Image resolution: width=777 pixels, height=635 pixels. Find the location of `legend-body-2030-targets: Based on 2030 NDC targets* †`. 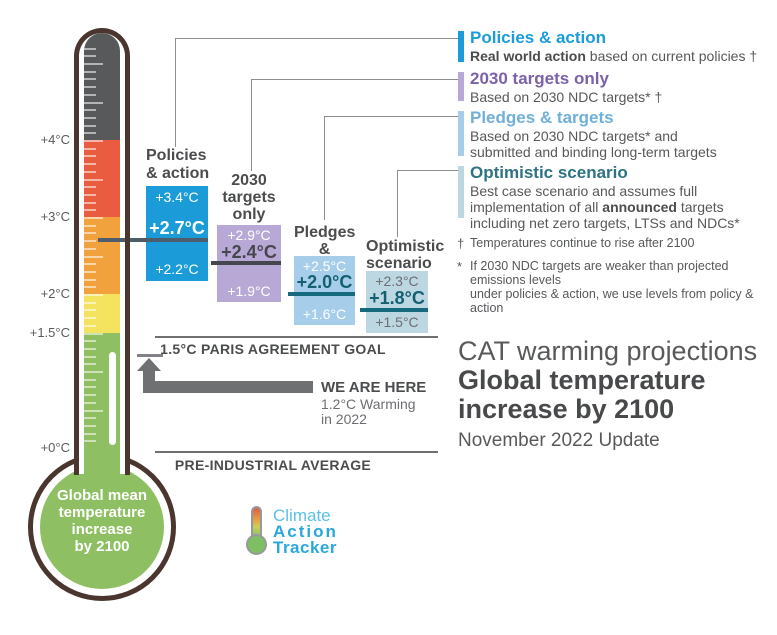

legend-body-2030-targets: Based on 2030 NDC targets* † is located at coordinates (566, 97).